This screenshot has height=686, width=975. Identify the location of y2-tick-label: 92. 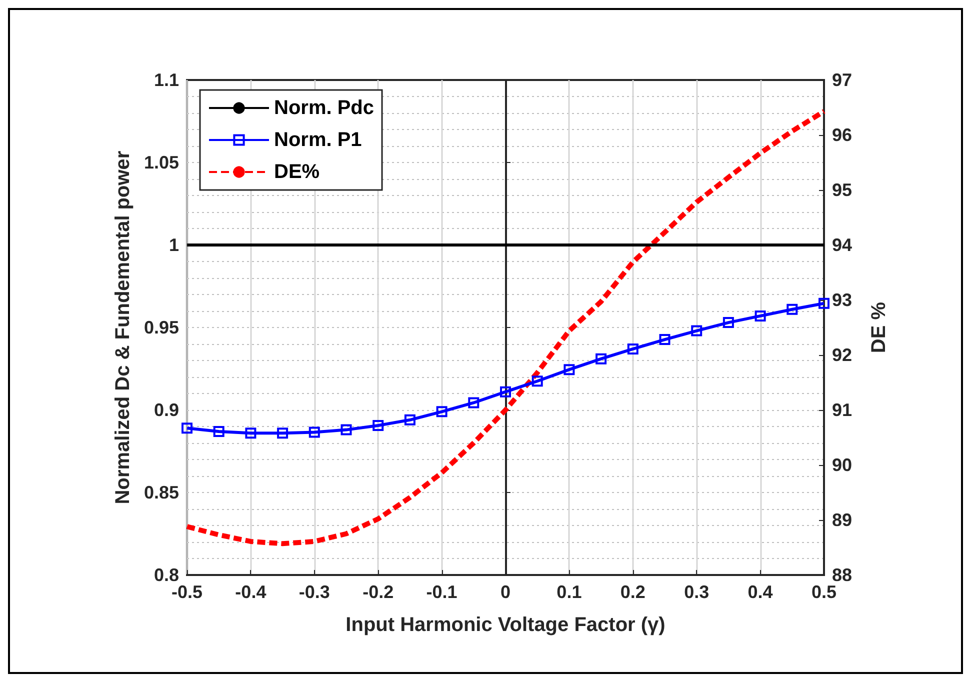
(842, 355).